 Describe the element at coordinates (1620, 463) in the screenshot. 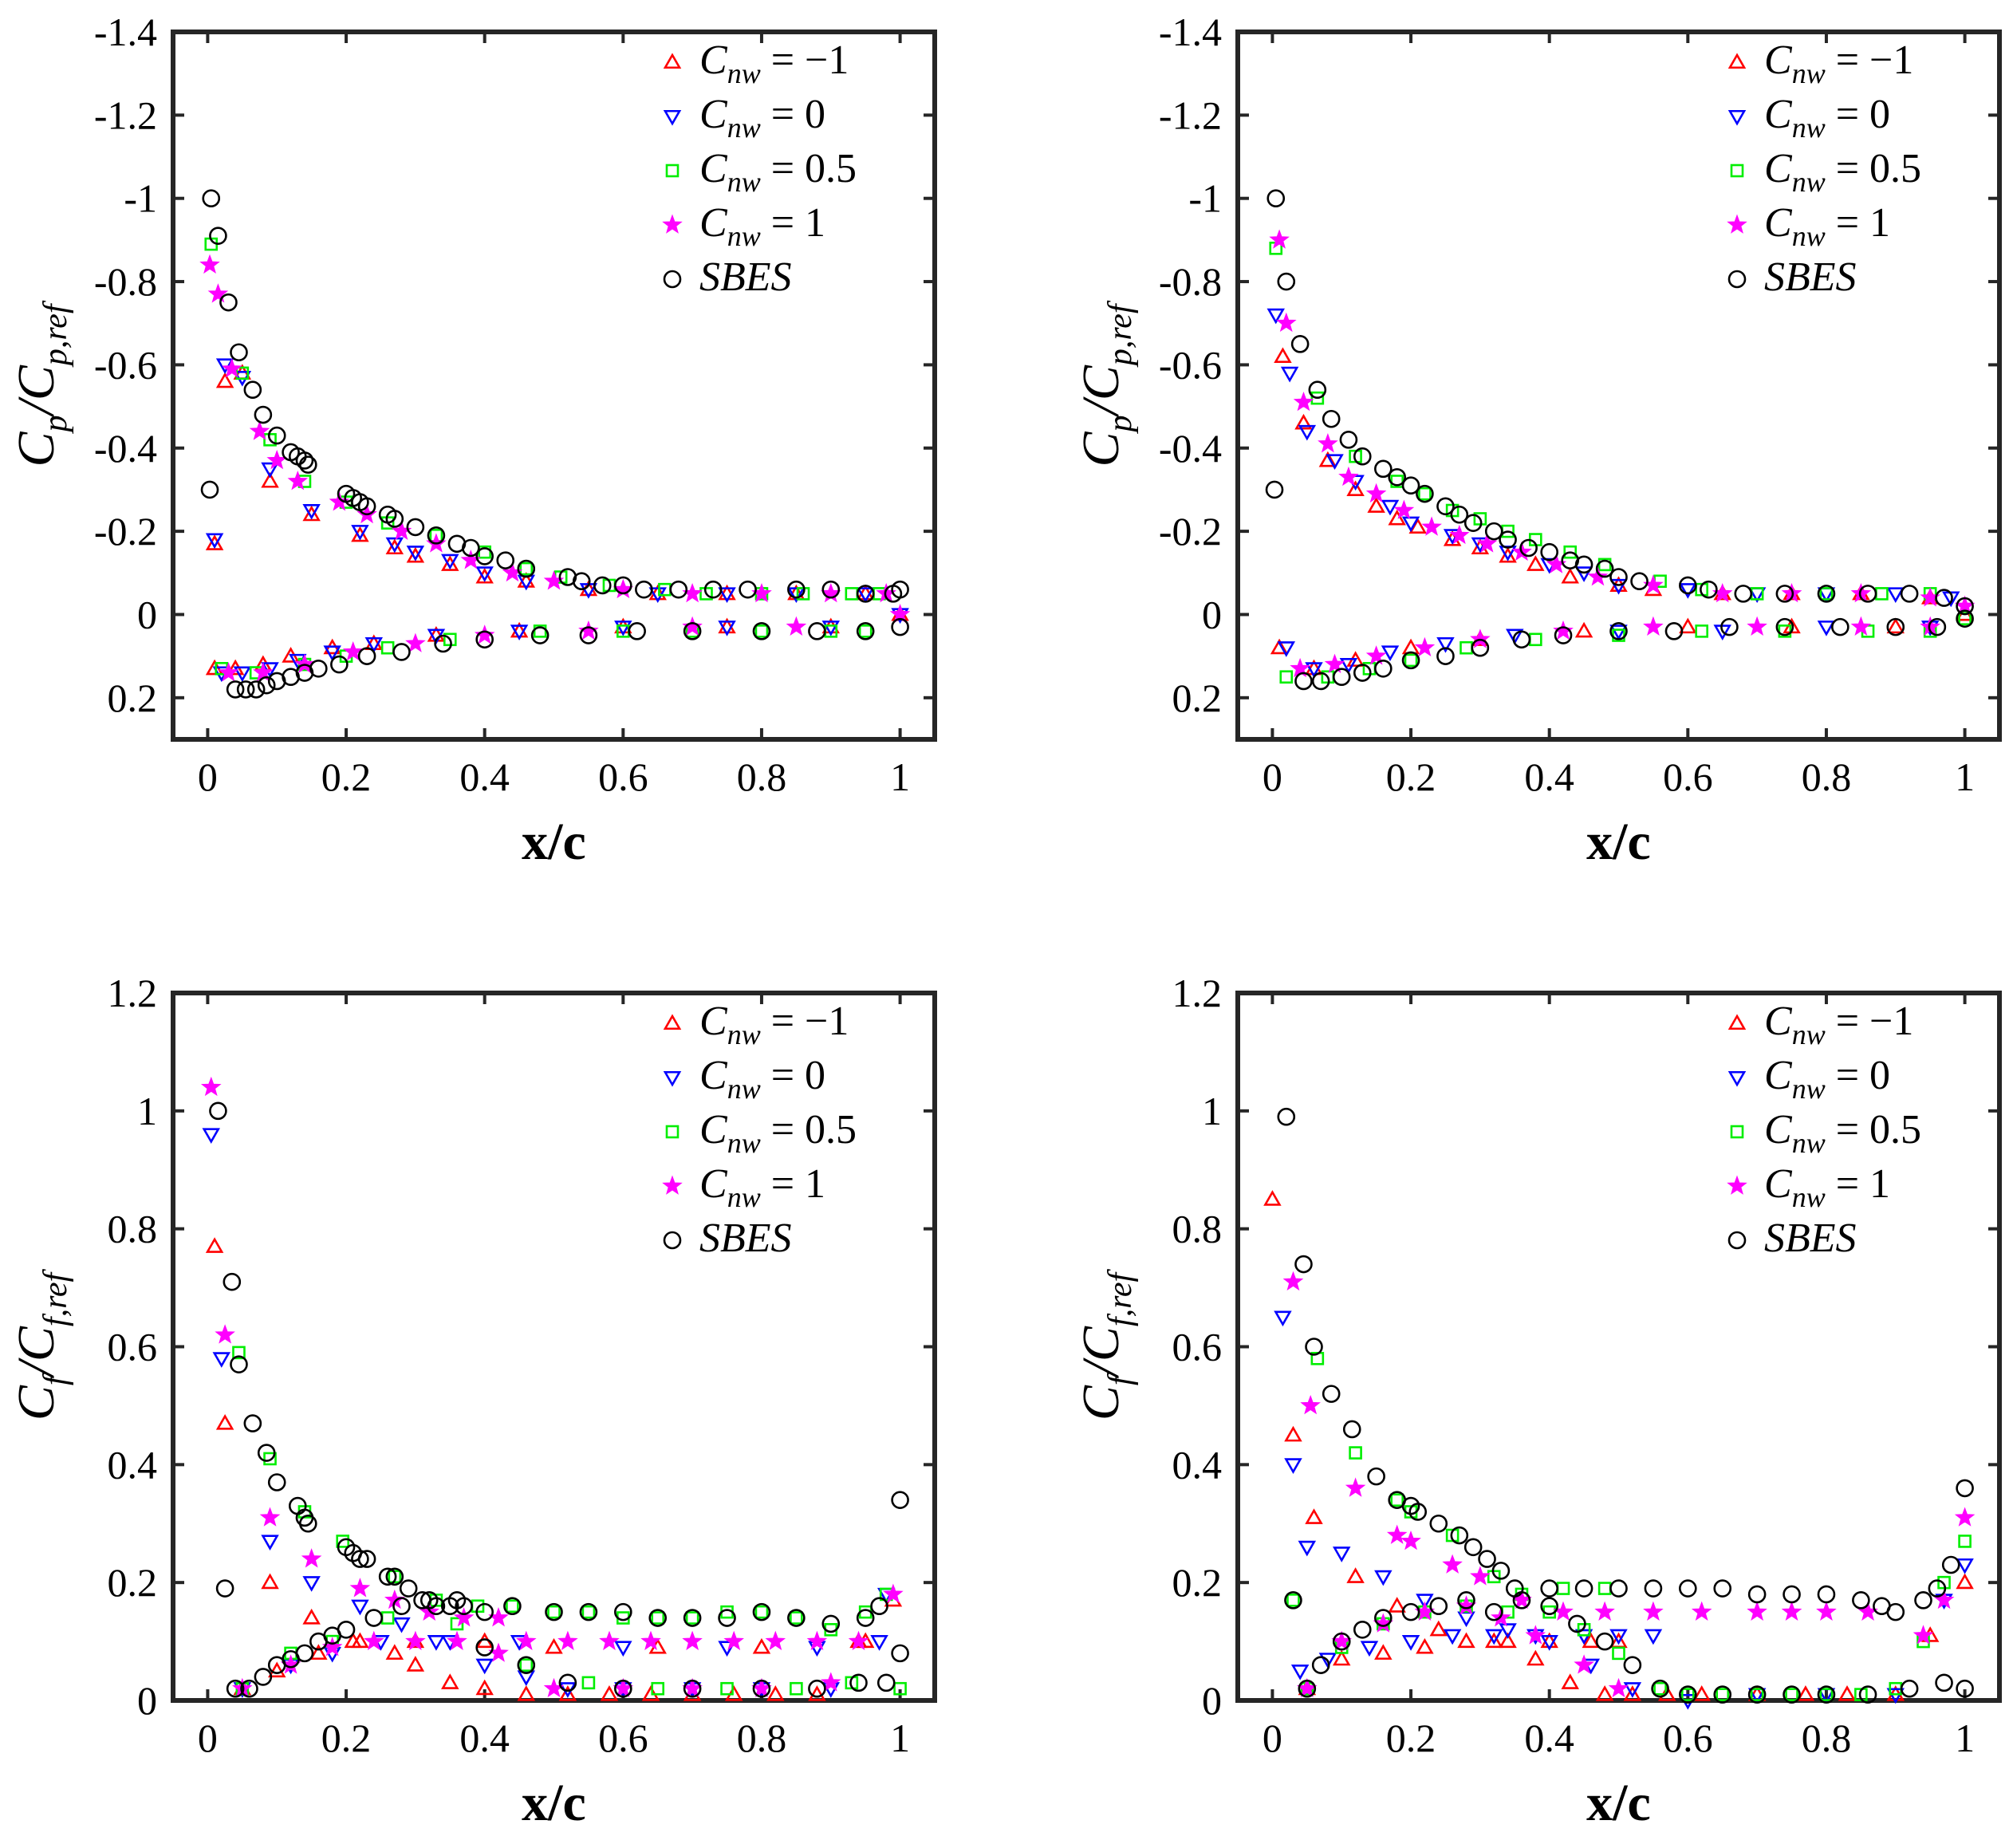

I see `series-square` at that location.